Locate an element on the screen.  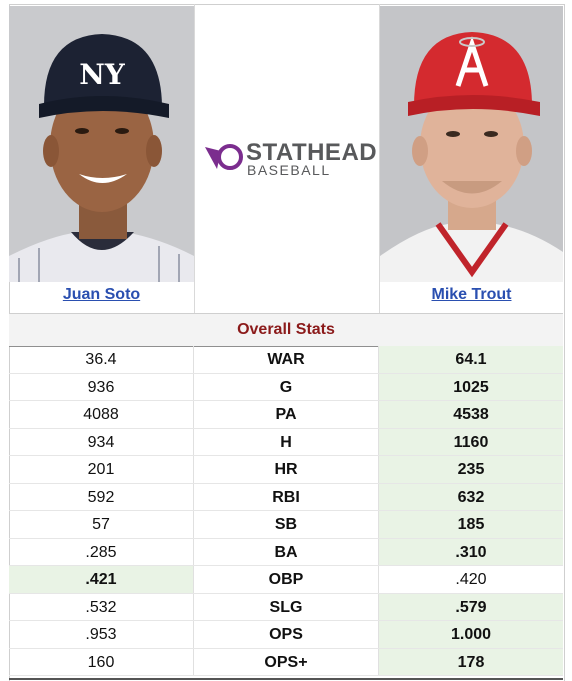
left-player-value: 934 is located at coordinates (101, 441).